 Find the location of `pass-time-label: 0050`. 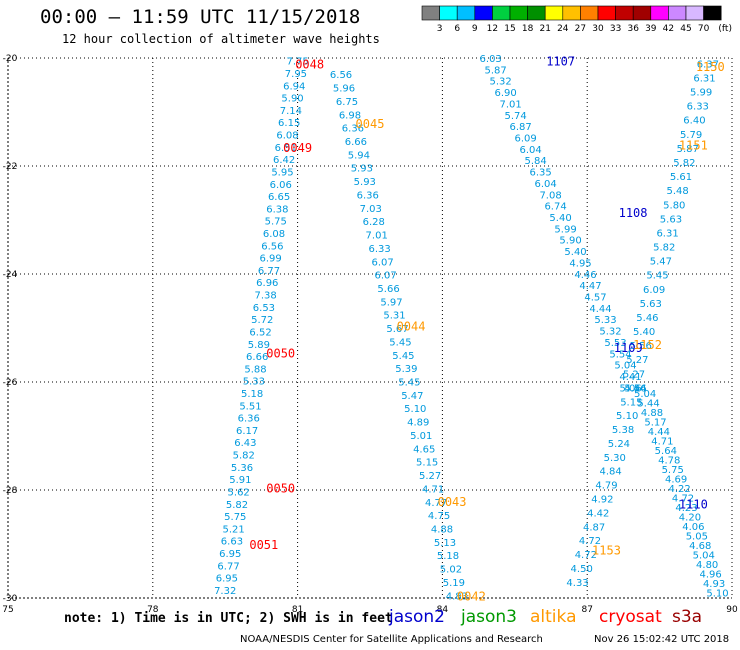

pass-time-label: 0050 is located at coordinates (280, 488).